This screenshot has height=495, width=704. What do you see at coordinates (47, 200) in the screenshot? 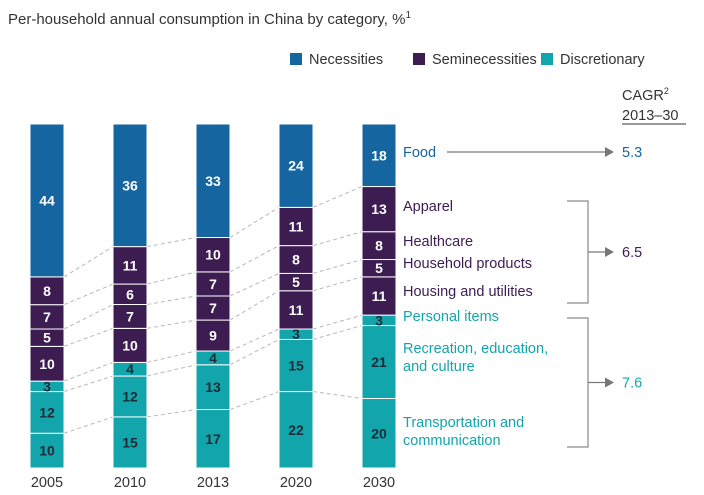
I see `data-label-food: 44` at bounding box center [47, 200].